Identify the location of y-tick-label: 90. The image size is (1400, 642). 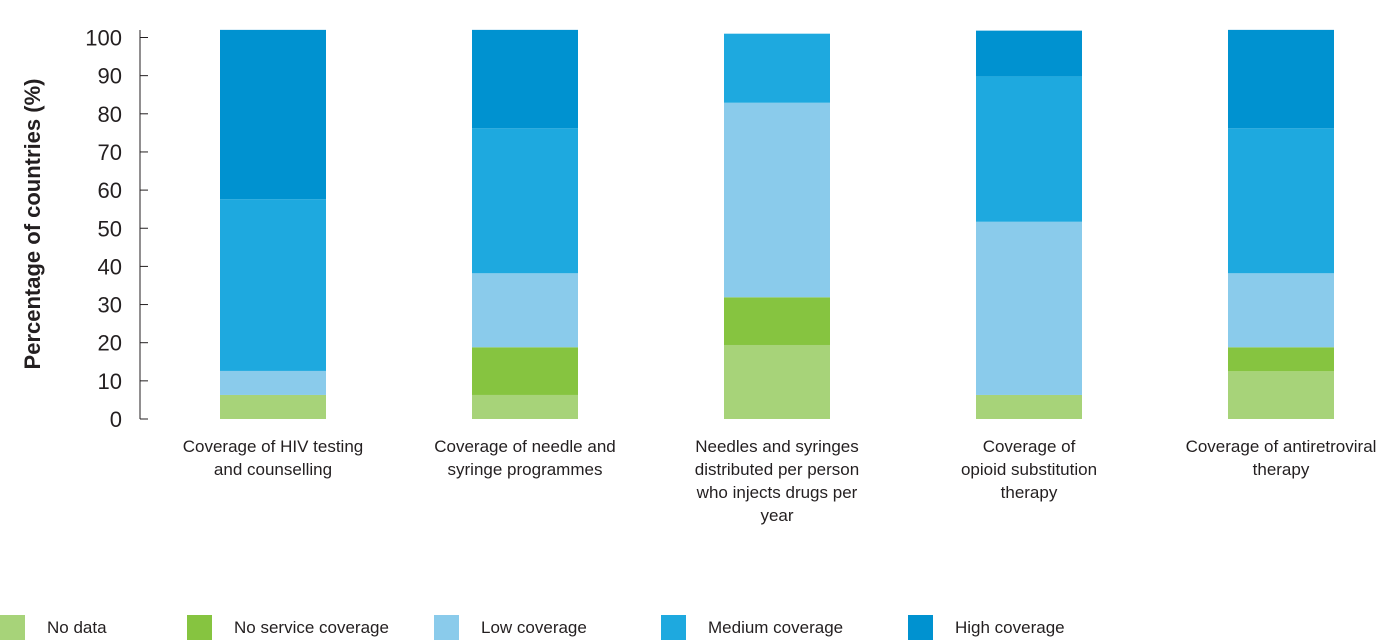
(110, 76).